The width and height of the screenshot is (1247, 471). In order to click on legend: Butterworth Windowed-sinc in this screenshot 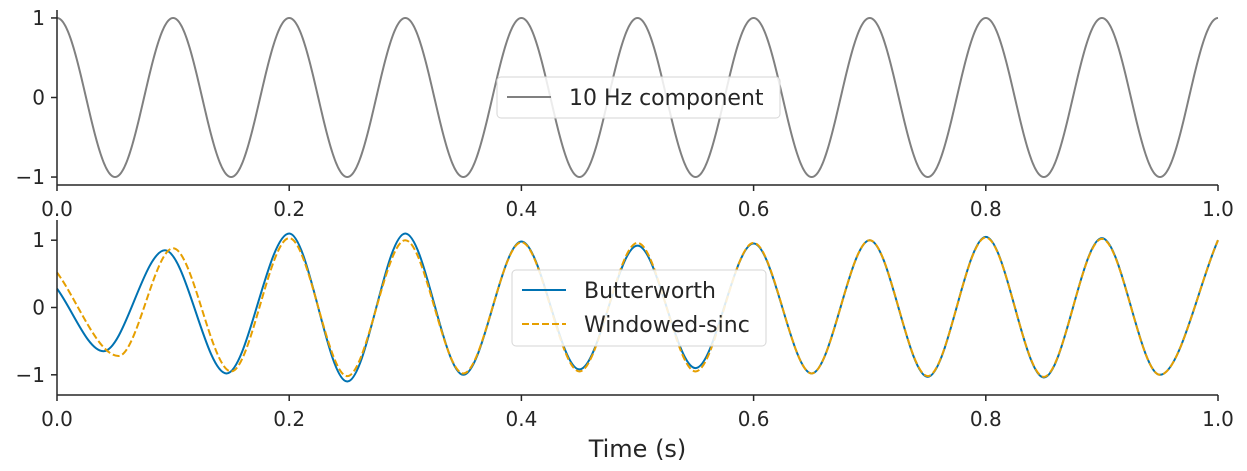, I will do `click(639, 308)`.